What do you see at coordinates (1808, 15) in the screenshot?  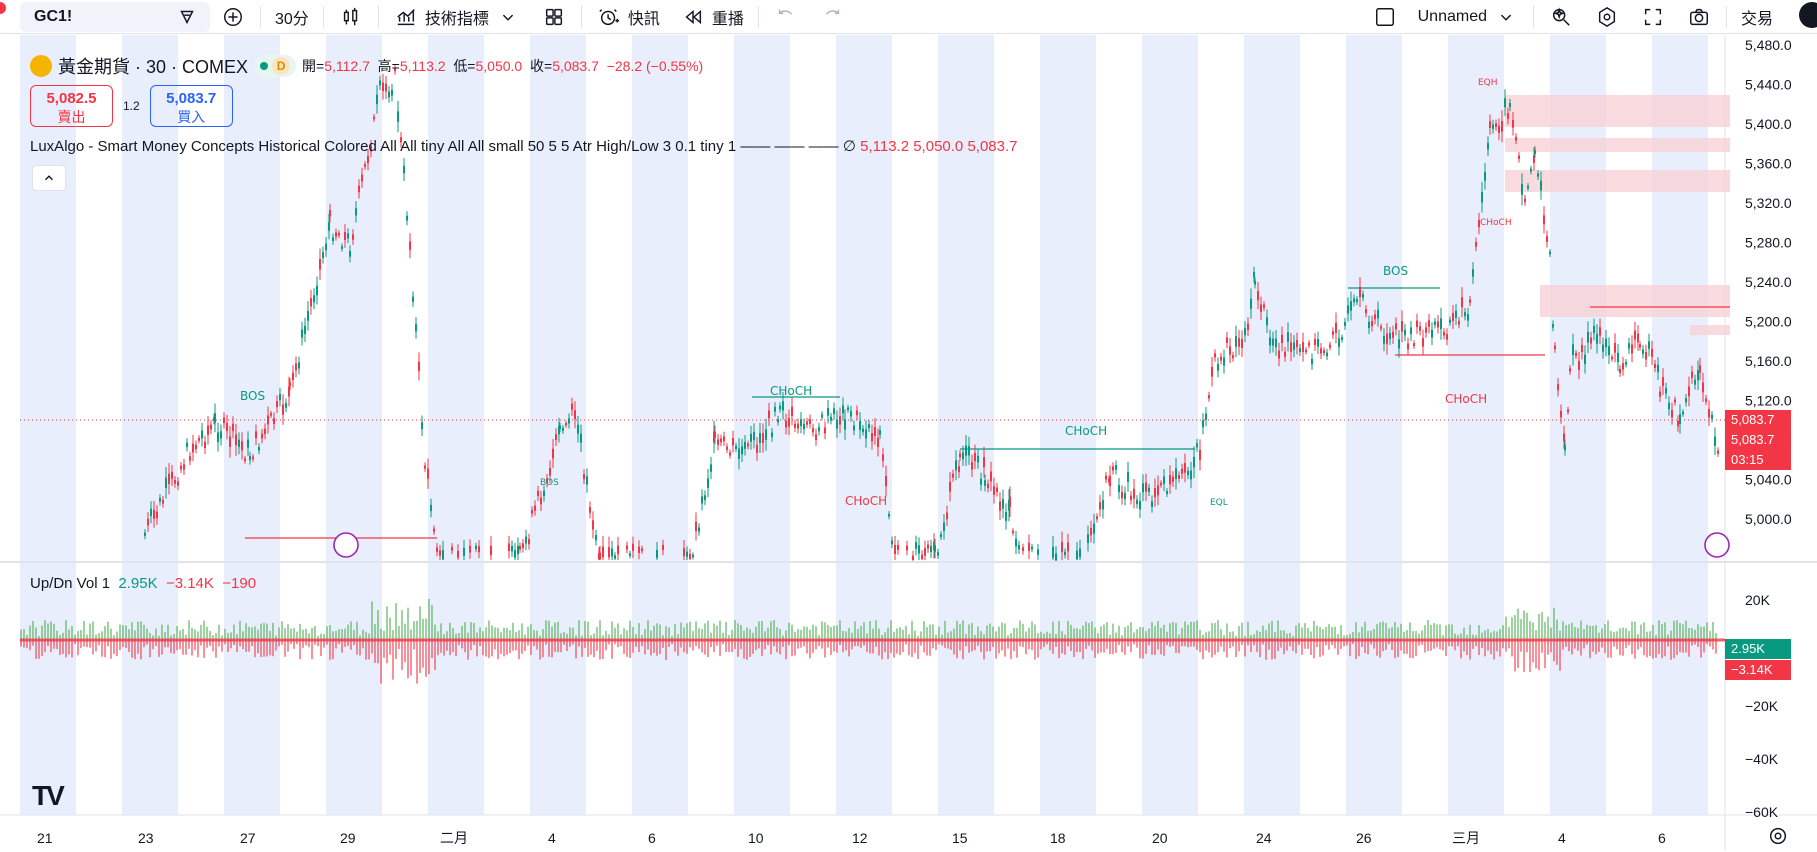 I see `user-avatar` at bounding box center [1808, 15].